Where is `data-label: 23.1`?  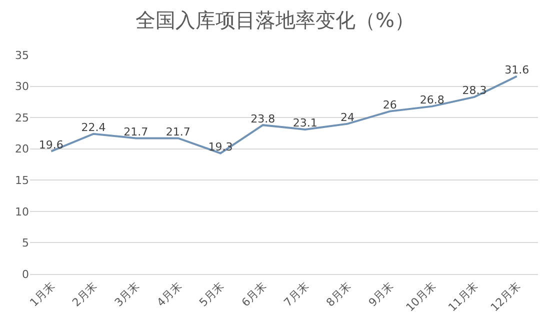
data-label: 23.1 is located at coordinates (305, 123).